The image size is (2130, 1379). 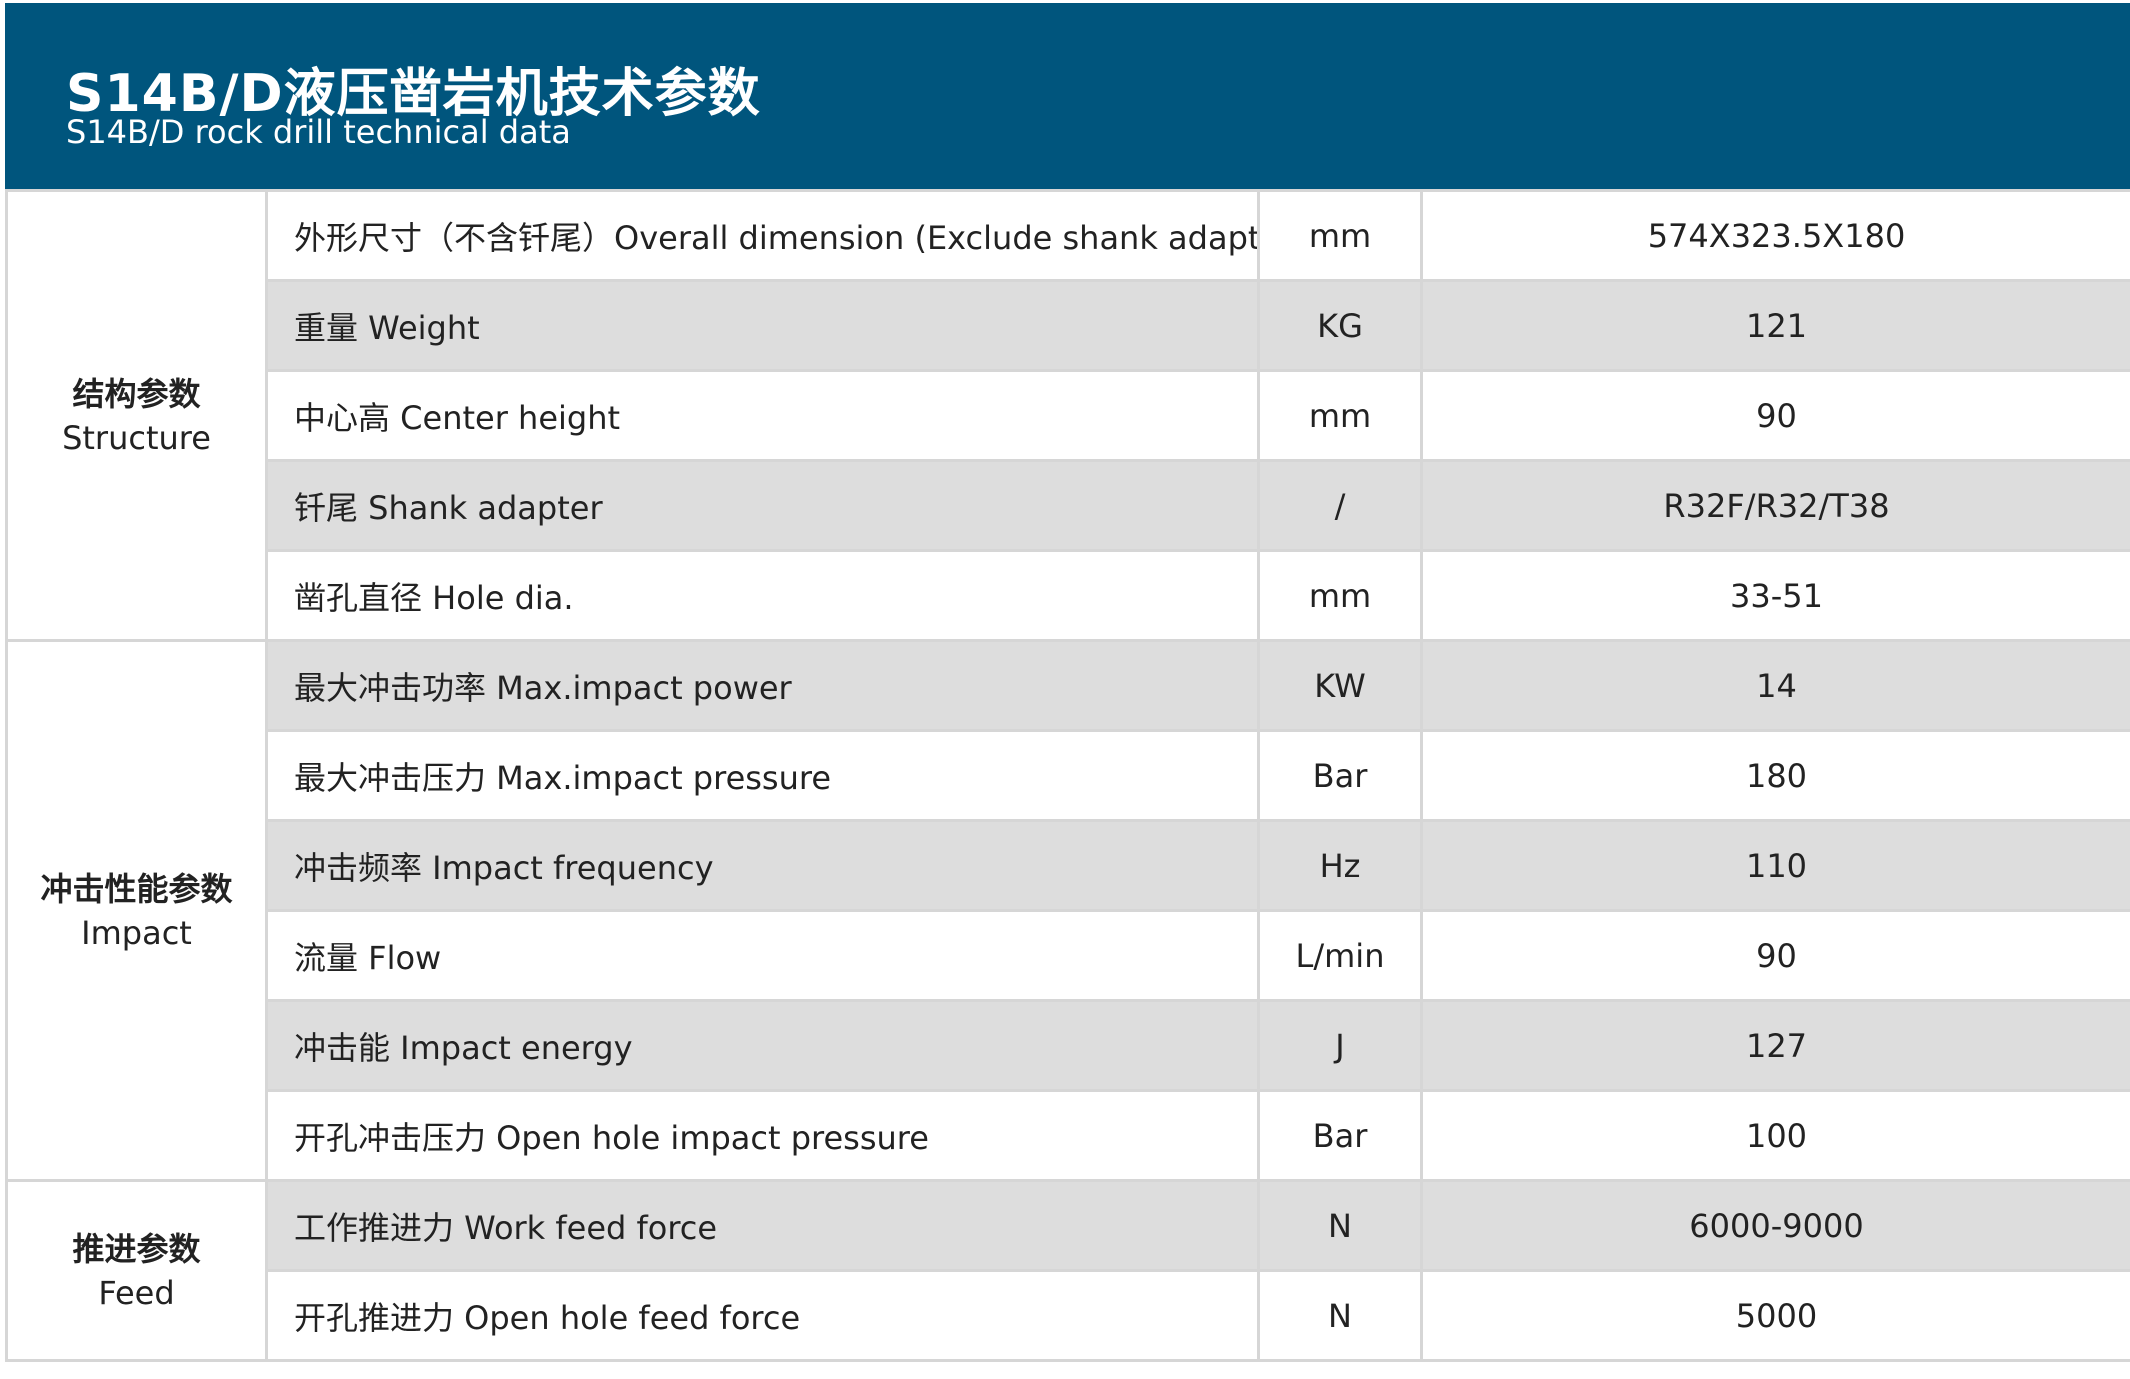 What do you see at coordinates (762, 955) in the screenshot?
I see `param-cell: 流量 Flow` at bounding box center [762, 955].